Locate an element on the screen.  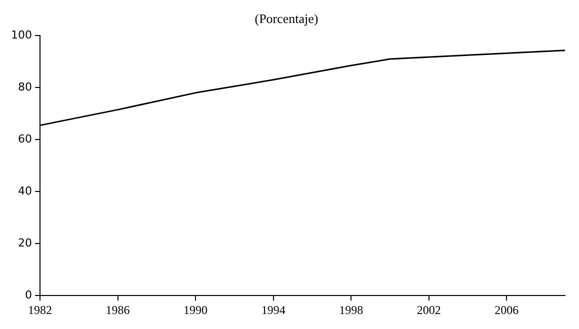
y-tick-label: 20 is located at coordinates (25, 243).